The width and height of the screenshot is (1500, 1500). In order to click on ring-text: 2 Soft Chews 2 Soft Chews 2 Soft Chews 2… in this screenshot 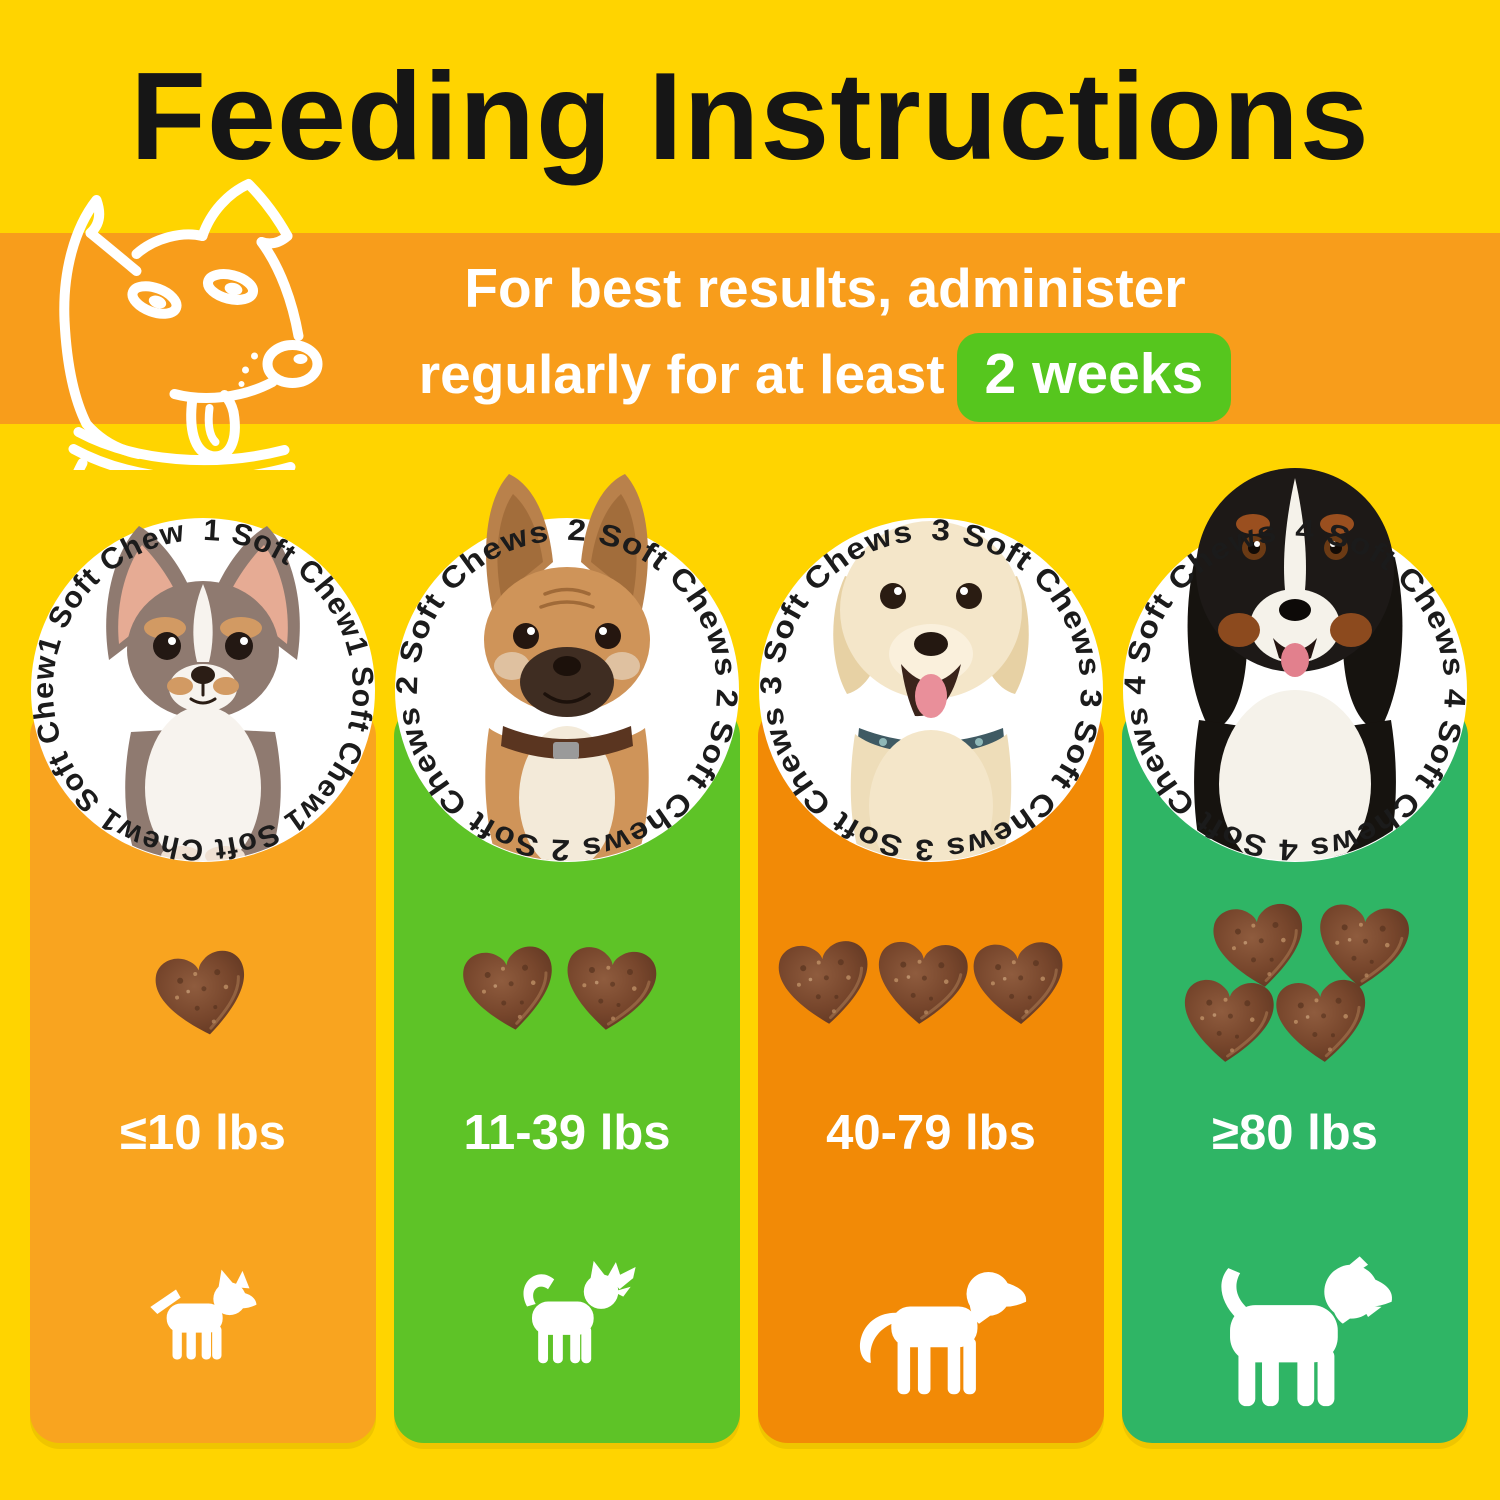, I will do `click(567, 690)`.